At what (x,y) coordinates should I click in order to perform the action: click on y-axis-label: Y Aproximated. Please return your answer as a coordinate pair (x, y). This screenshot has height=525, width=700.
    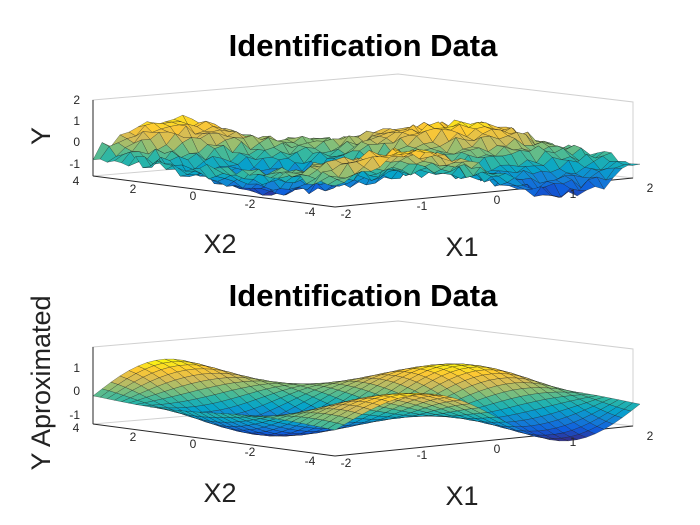
    Looking at the image, I should click on (41, 382).